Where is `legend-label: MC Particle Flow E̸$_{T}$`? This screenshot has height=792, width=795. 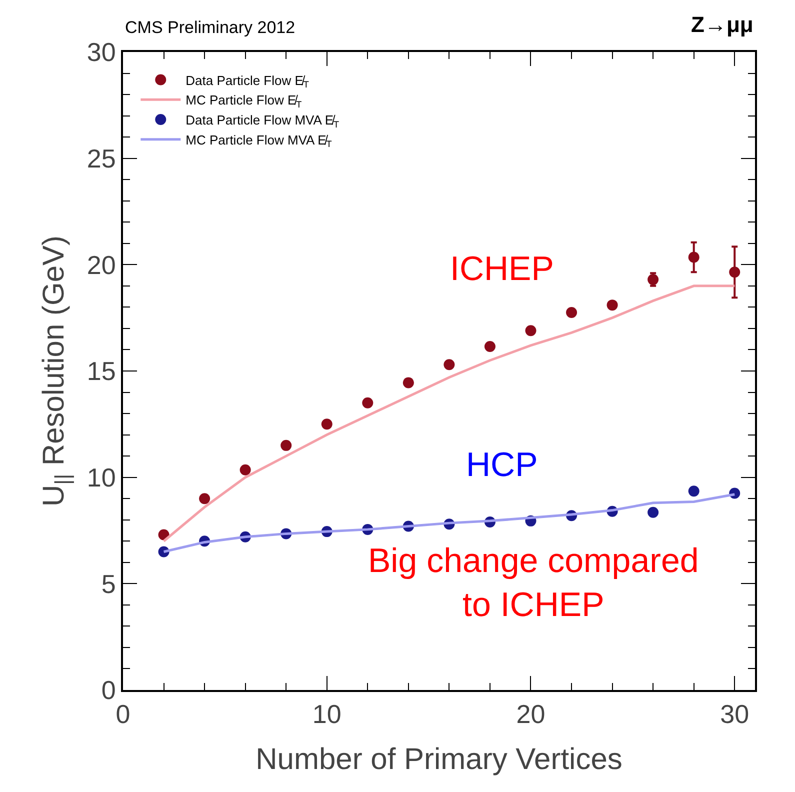
legend-label: MC Particle Flow E̸$_{T}$ is located at coordinates (244, 101).